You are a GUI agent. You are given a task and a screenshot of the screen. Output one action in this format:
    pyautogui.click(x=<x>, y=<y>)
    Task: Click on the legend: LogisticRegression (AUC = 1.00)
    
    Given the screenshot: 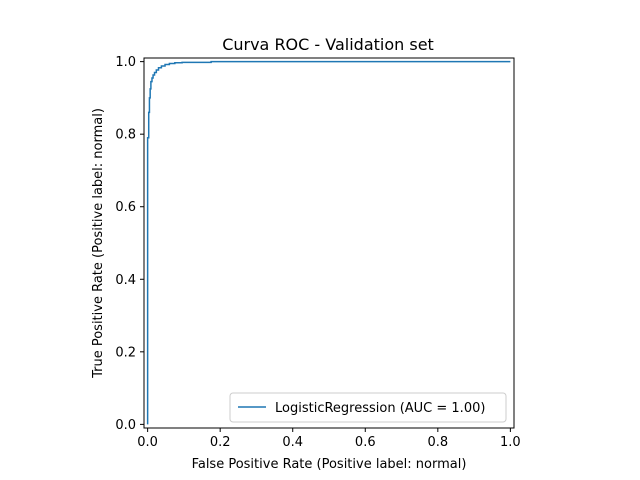 What is the action you would take?
    pyautogui.click(x=368, y=407)
    